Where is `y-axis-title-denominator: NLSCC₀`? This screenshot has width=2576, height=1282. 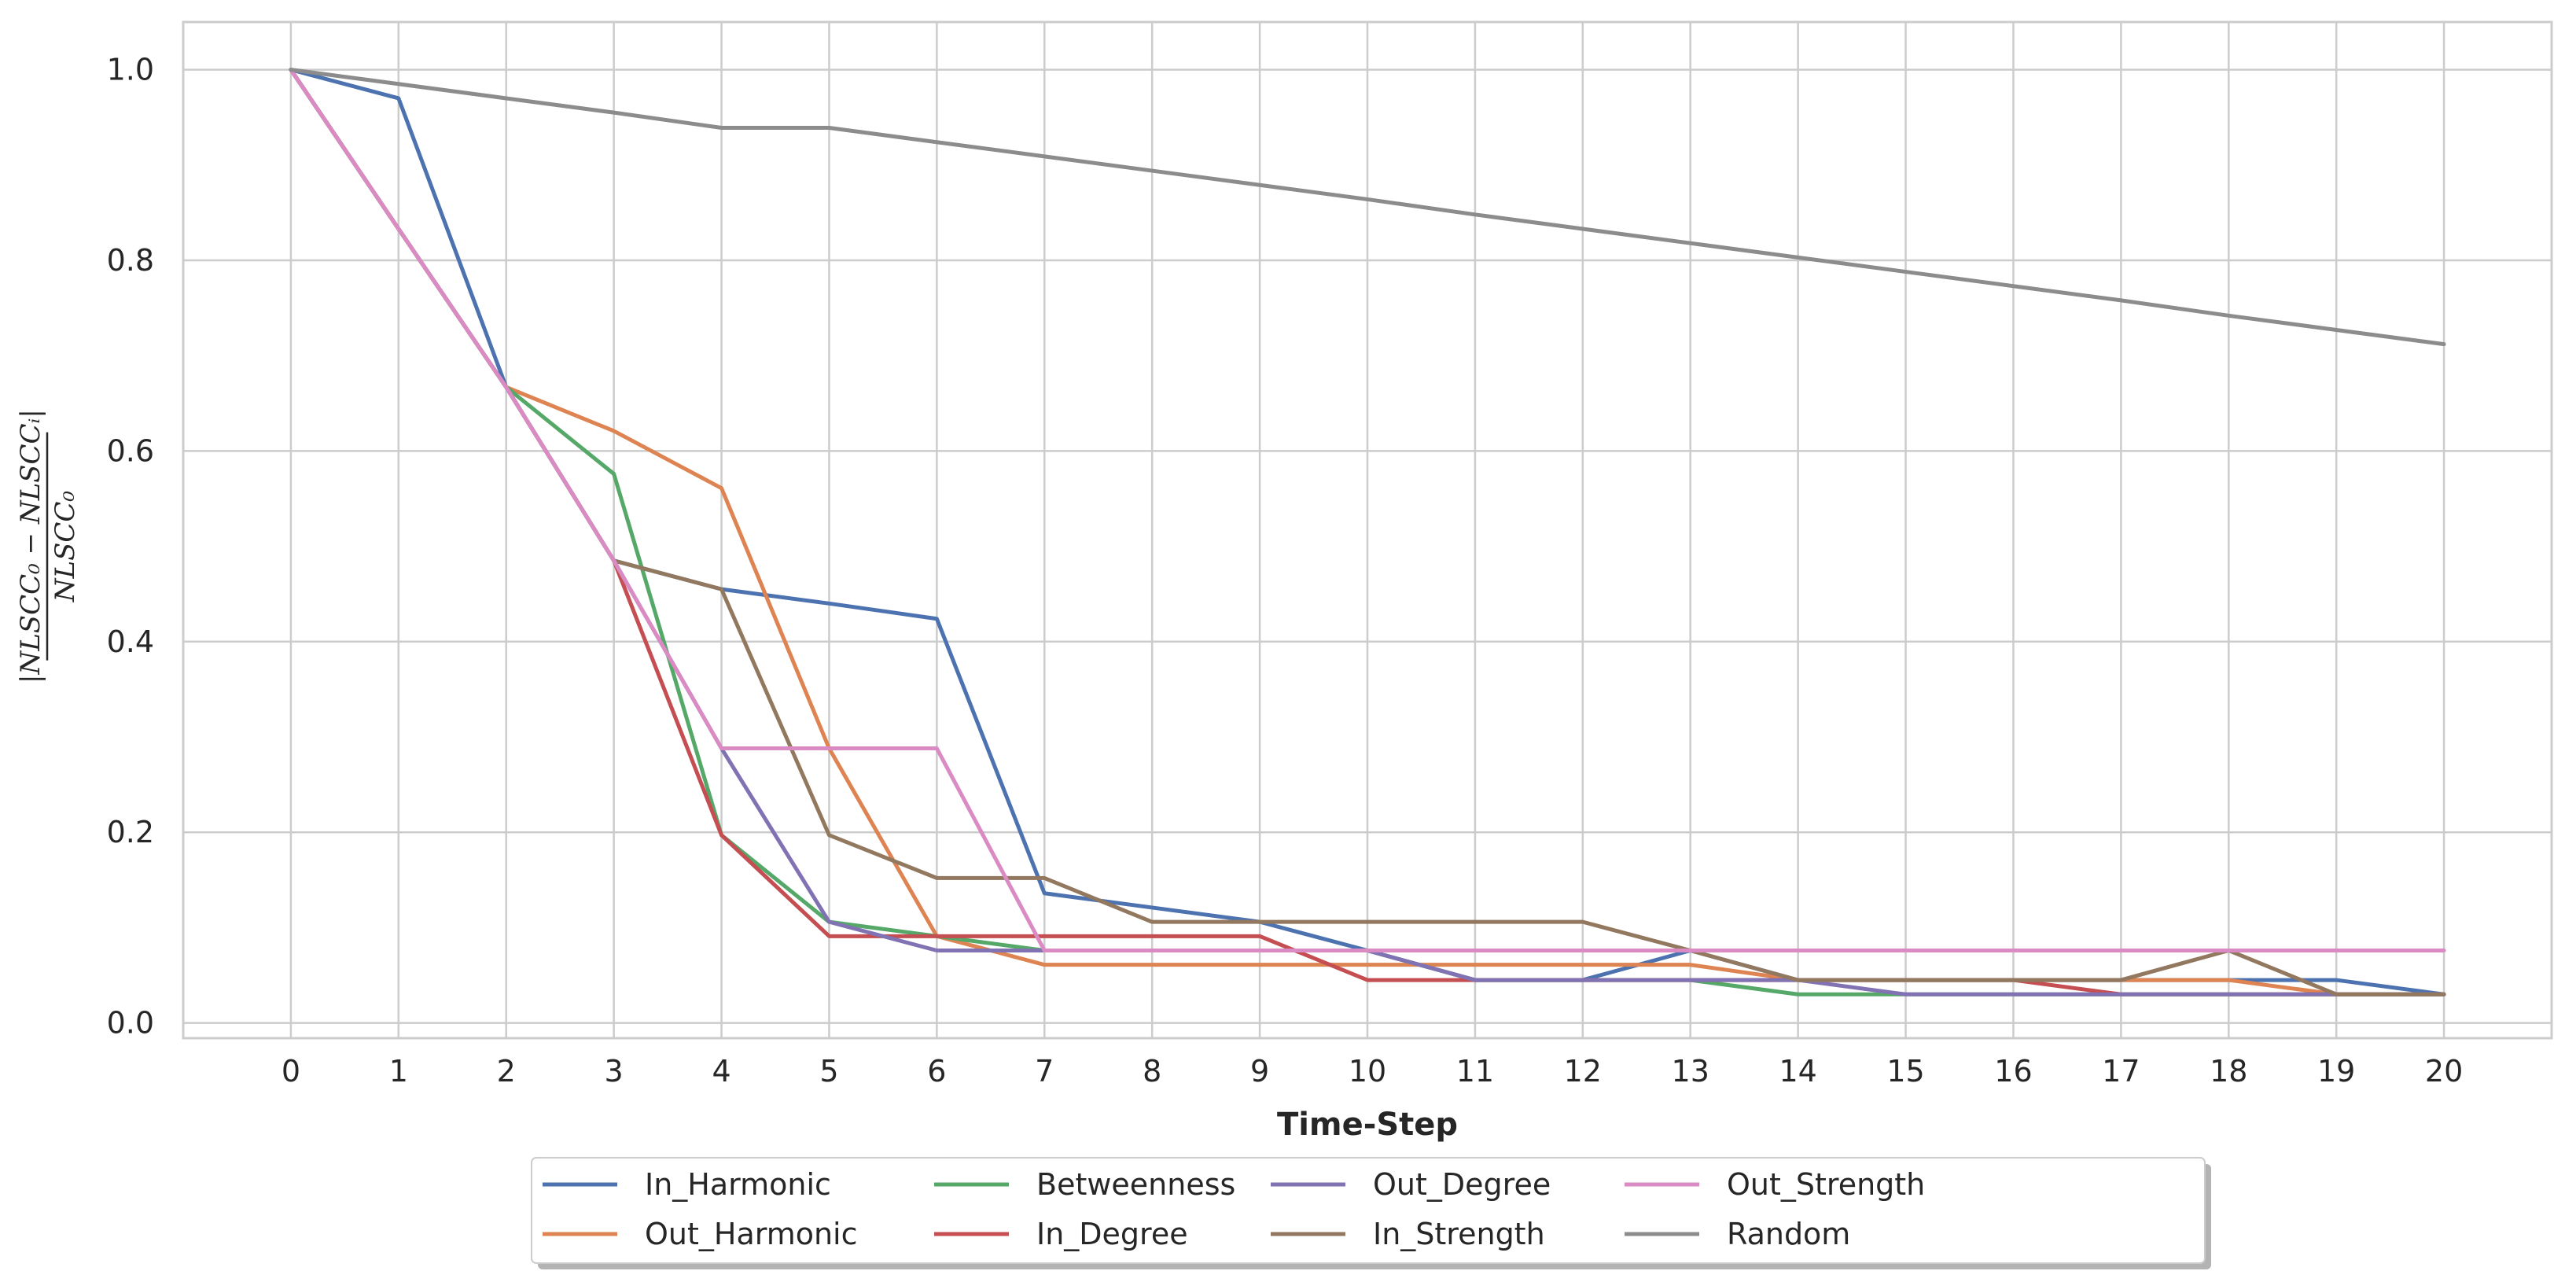 y-axis-title-denominator: NLSCC₀ is located at coordinates (65, 547).